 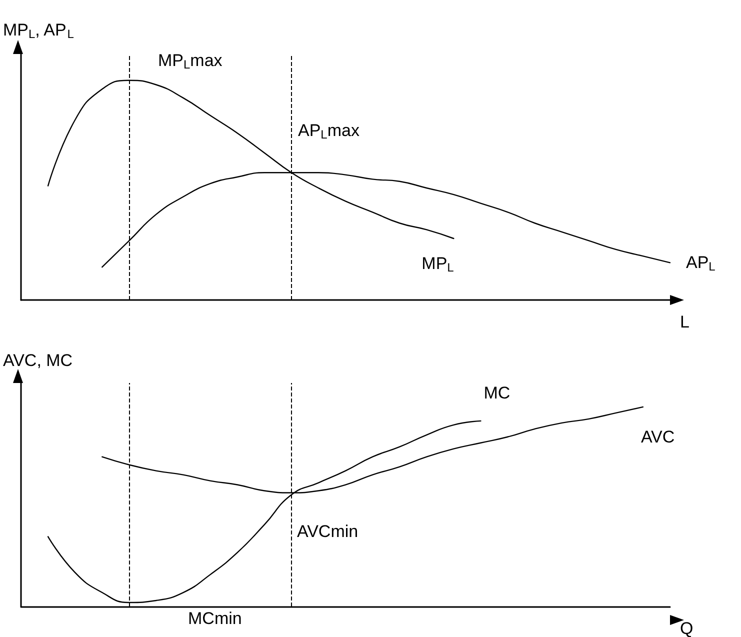 I want to click on x-axis-title: L, so click(x=685, y=322).